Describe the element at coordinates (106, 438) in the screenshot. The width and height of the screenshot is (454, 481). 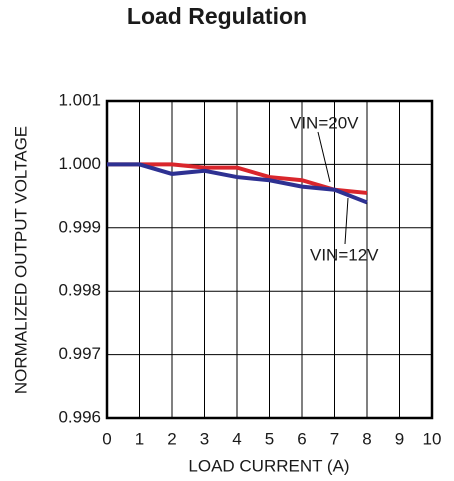
I see `x-tick-label: 0` at that location.